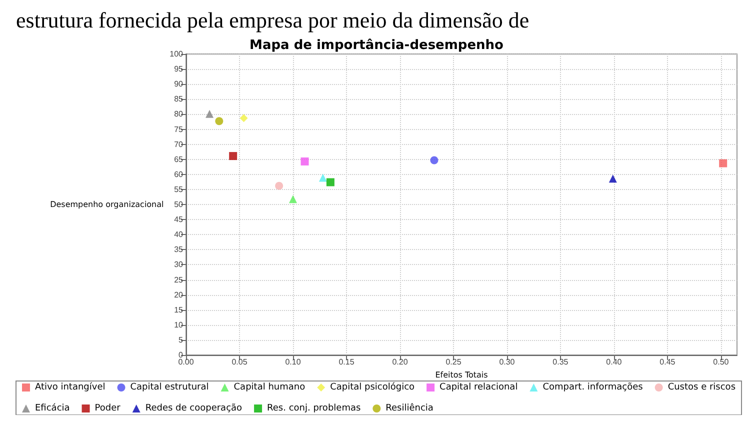  Describe the element at coordinates (461, 375) in the screenshot. I see `x-axis-title: Efeitos Totais` at that location.